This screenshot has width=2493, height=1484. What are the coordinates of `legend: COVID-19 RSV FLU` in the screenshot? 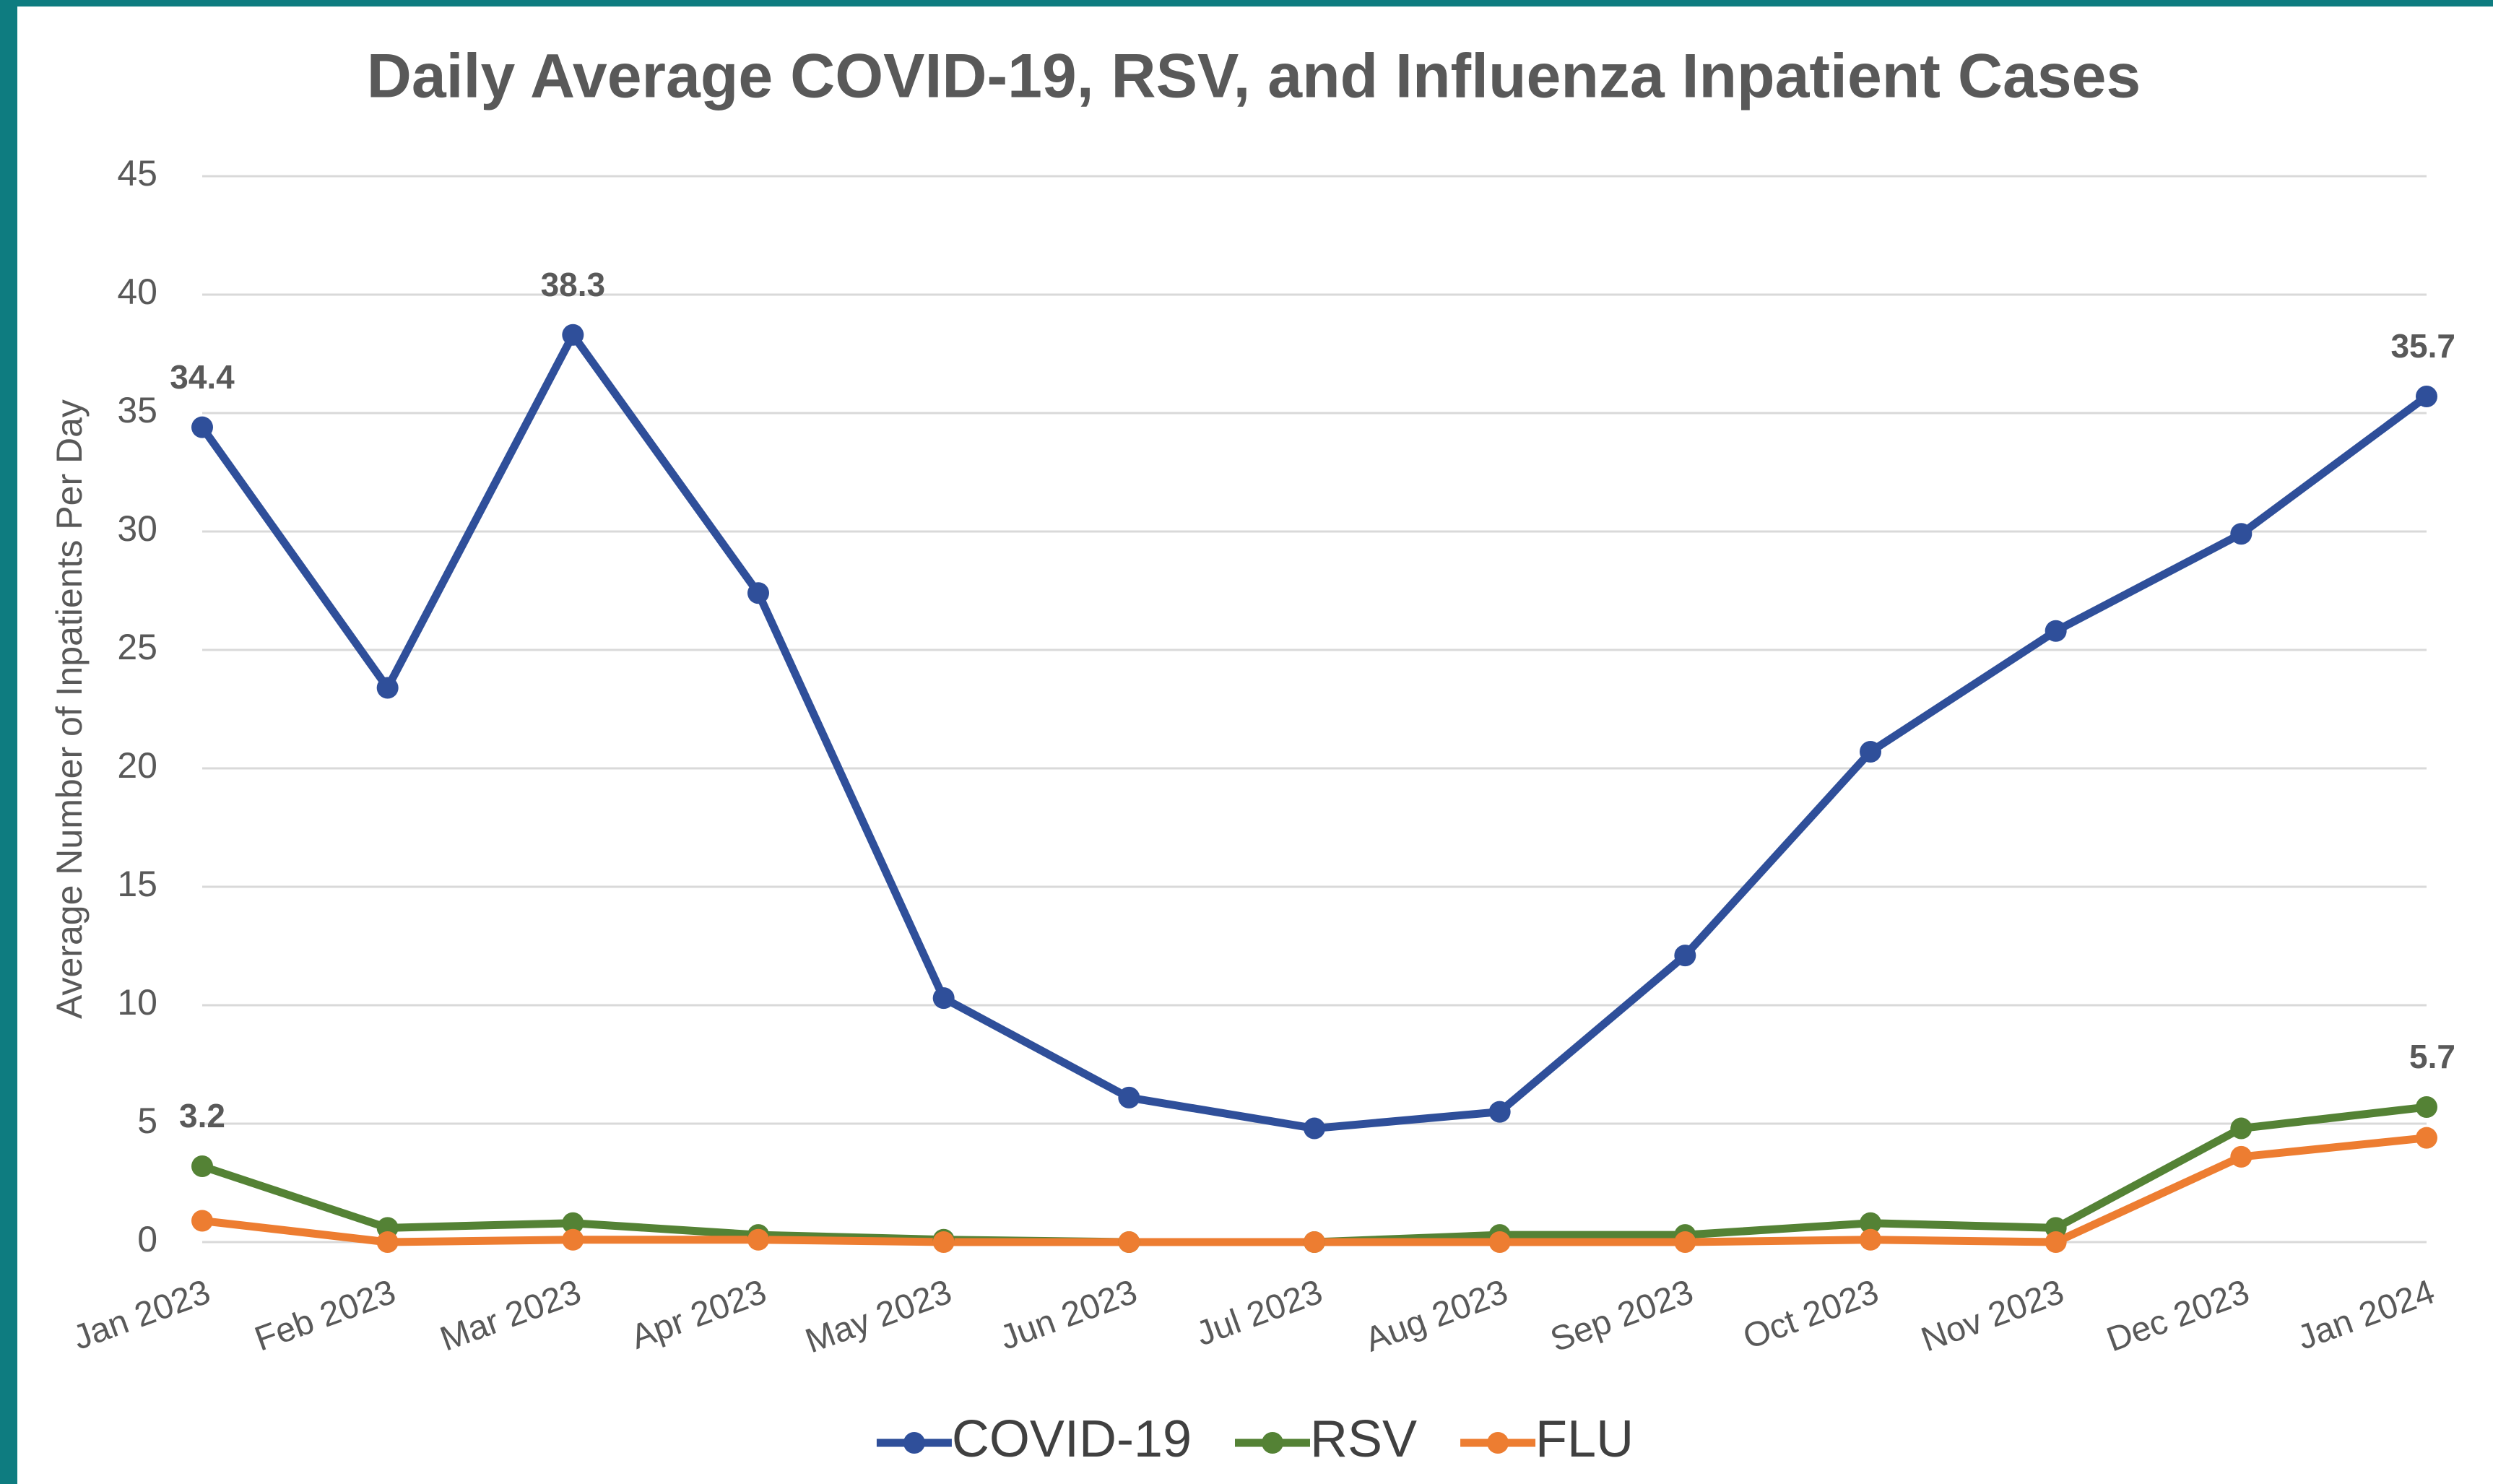 It's located at (1255, 1439).